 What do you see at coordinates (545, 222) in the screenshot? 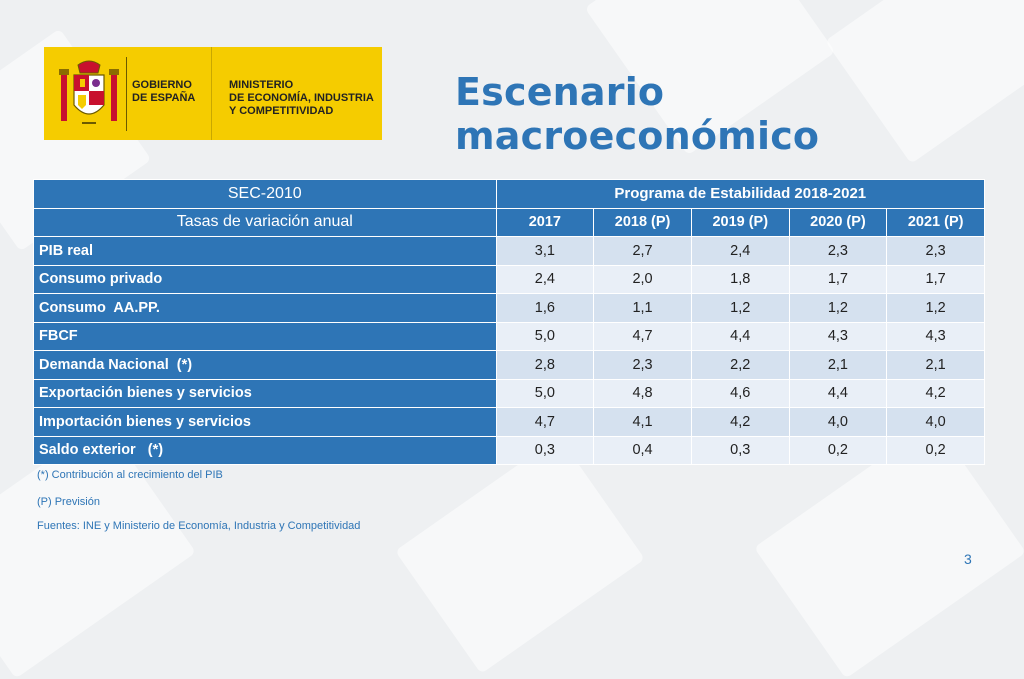
I see `header-cell: 2017` at bounding box center [545, 222].